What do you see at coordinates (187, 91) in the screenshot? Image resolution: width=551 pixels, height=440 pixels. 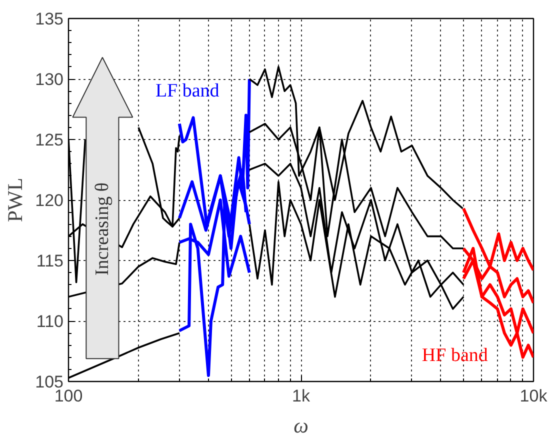 I see `annotation: LF band` at bounding box center [187, 91].